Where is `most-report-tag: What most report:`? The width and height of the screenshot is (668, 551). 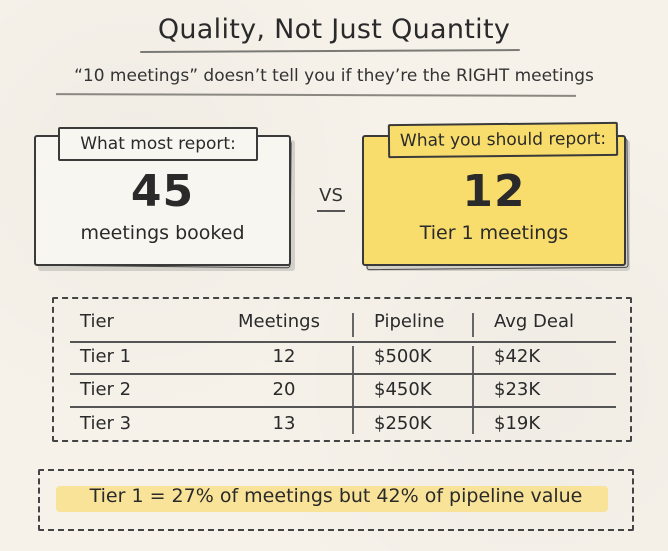
most-report-tag: What most report: is located at coordinates (158, 144).